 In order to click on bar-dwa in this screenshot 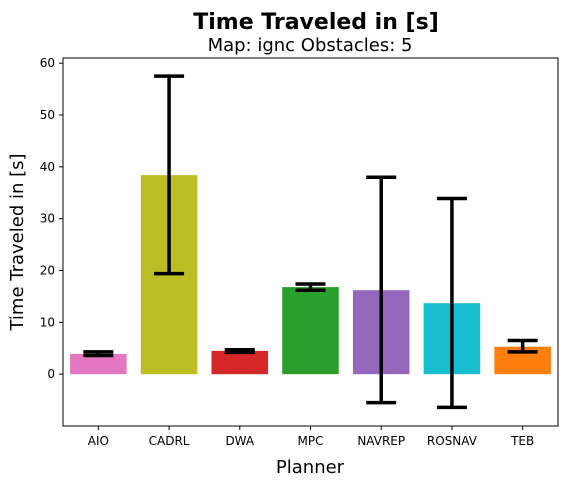, I will do `click(240, 362)`.